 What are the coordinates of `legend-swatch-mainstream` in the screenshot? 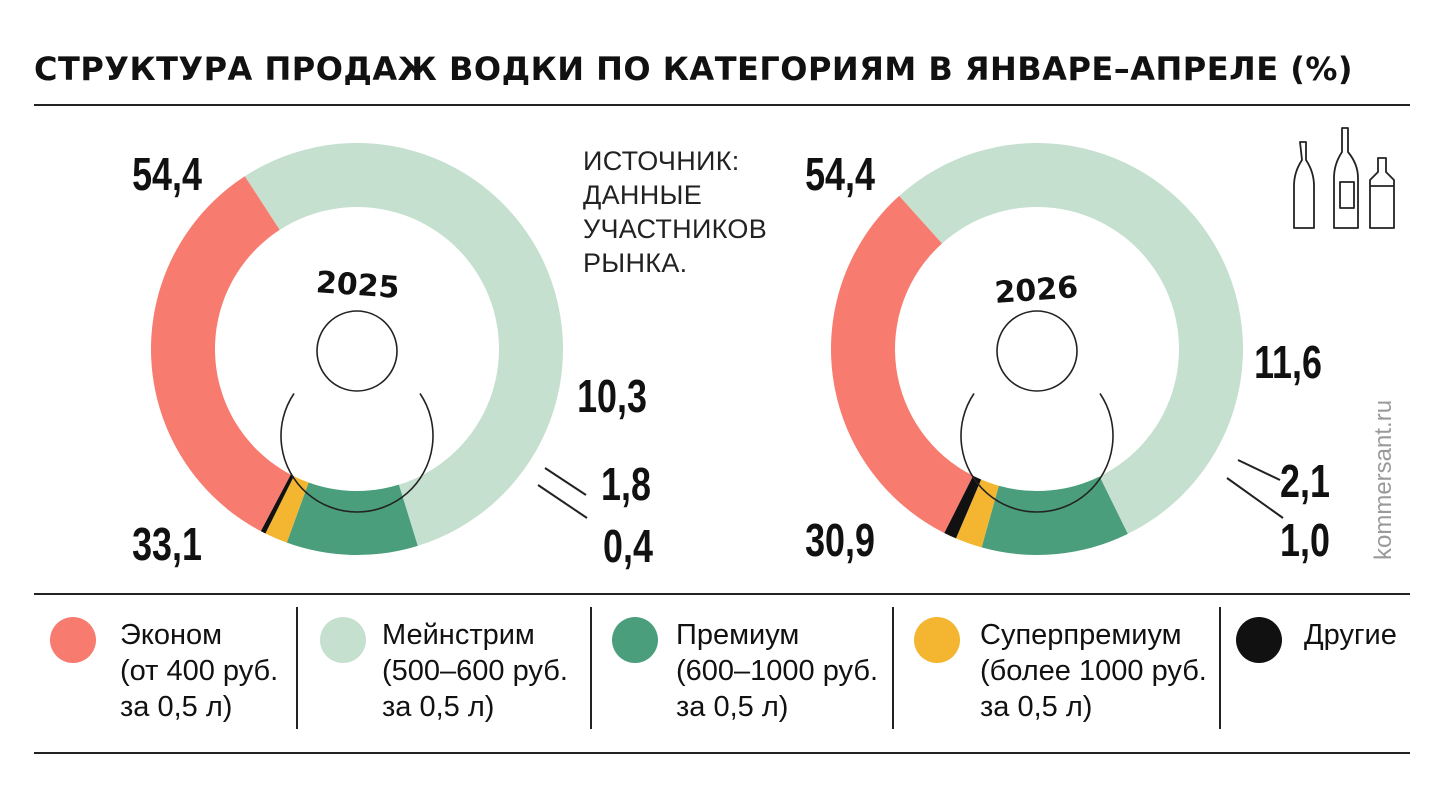 It's located at (343, 640).